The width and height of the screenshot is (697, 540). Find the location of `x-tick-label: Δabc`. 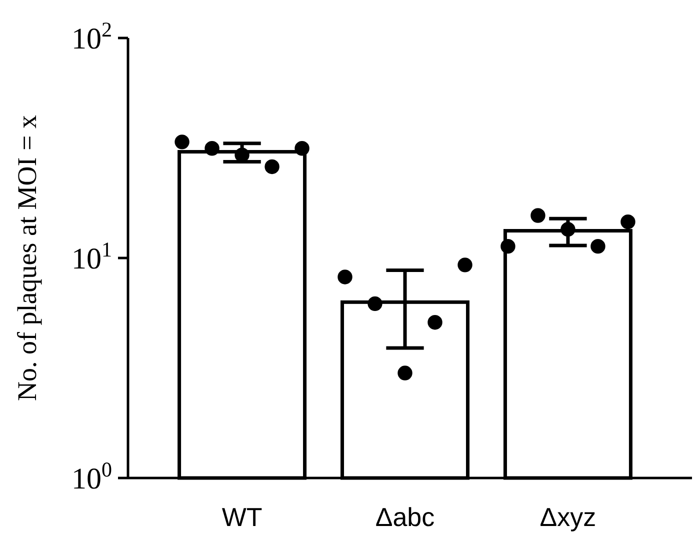

x-tick-label: Δabc is located at coordinates (405, 517).